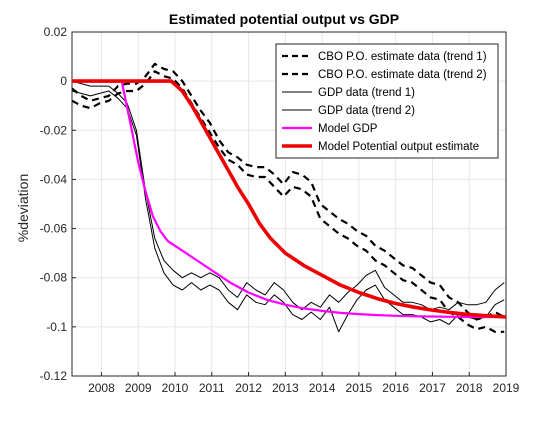 The width and height of the screenshot is (560, 425). What do you see at coordinates (63, 81) in the screenshot?
I see `y-tick-label: 0` at bounding box center [63, 81].